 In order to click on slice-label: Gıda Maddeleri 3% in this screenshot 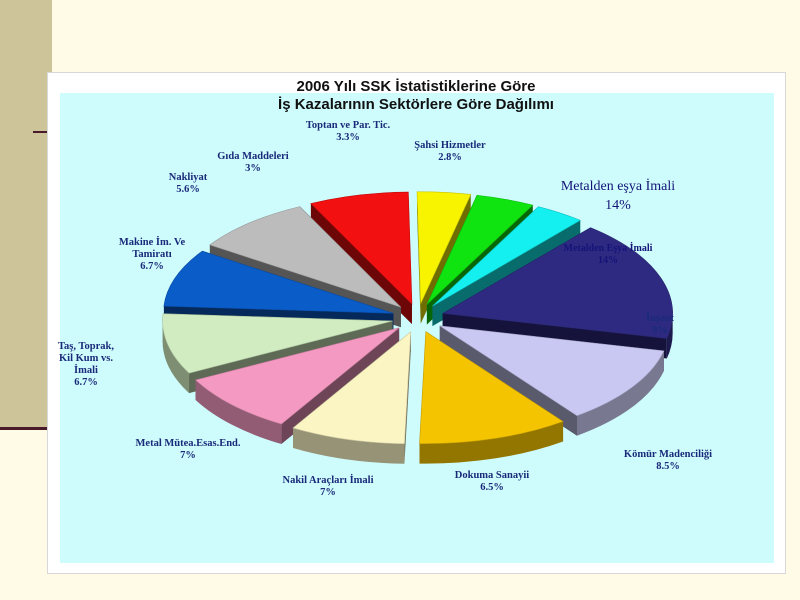, I will do `click(253, 162)`.